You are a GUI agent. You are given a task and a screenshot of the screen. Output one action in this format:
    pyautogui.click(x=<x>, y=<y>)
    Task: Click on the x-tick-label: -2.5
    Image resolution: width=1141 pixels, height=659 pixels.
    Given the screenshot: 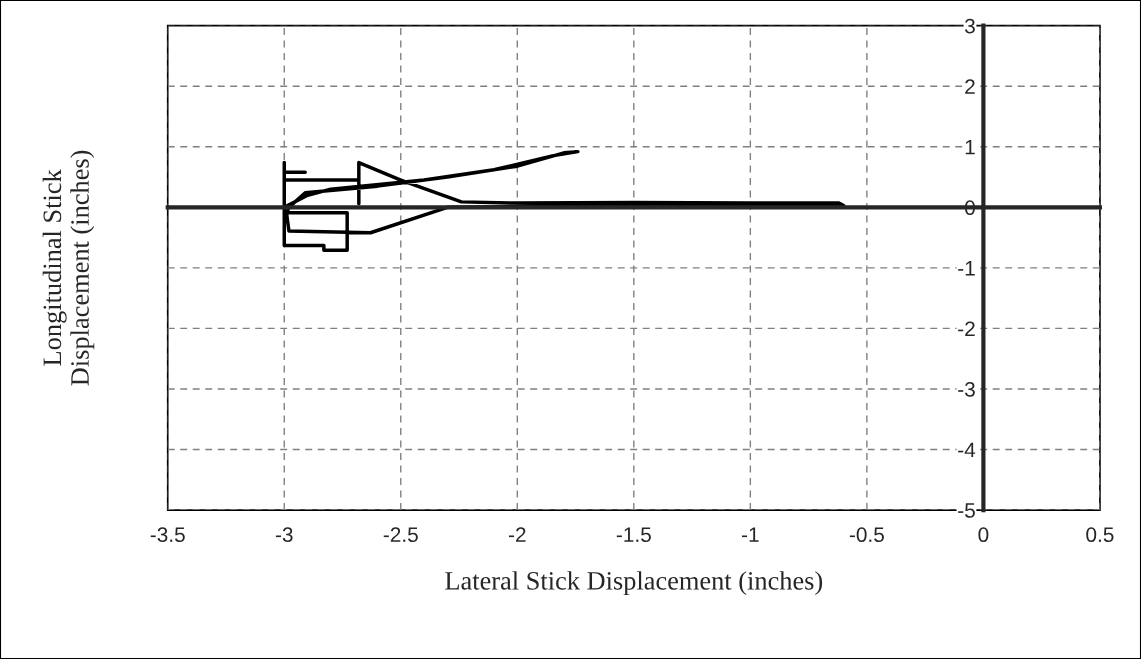 What is the action you would take?
    pyautogui.click(x=400, y=535)
    